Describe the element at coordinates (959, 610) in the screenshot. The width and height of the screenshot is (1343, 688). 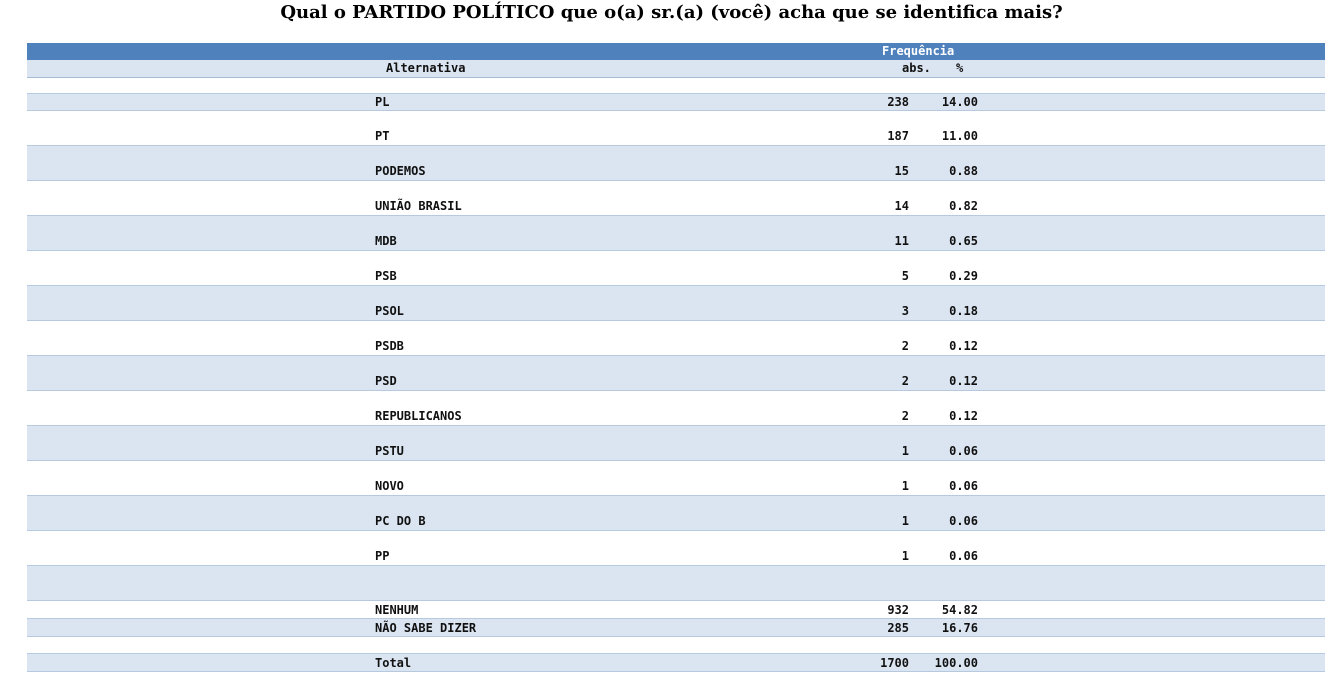
I see `row-pct: 54.82` at that location.